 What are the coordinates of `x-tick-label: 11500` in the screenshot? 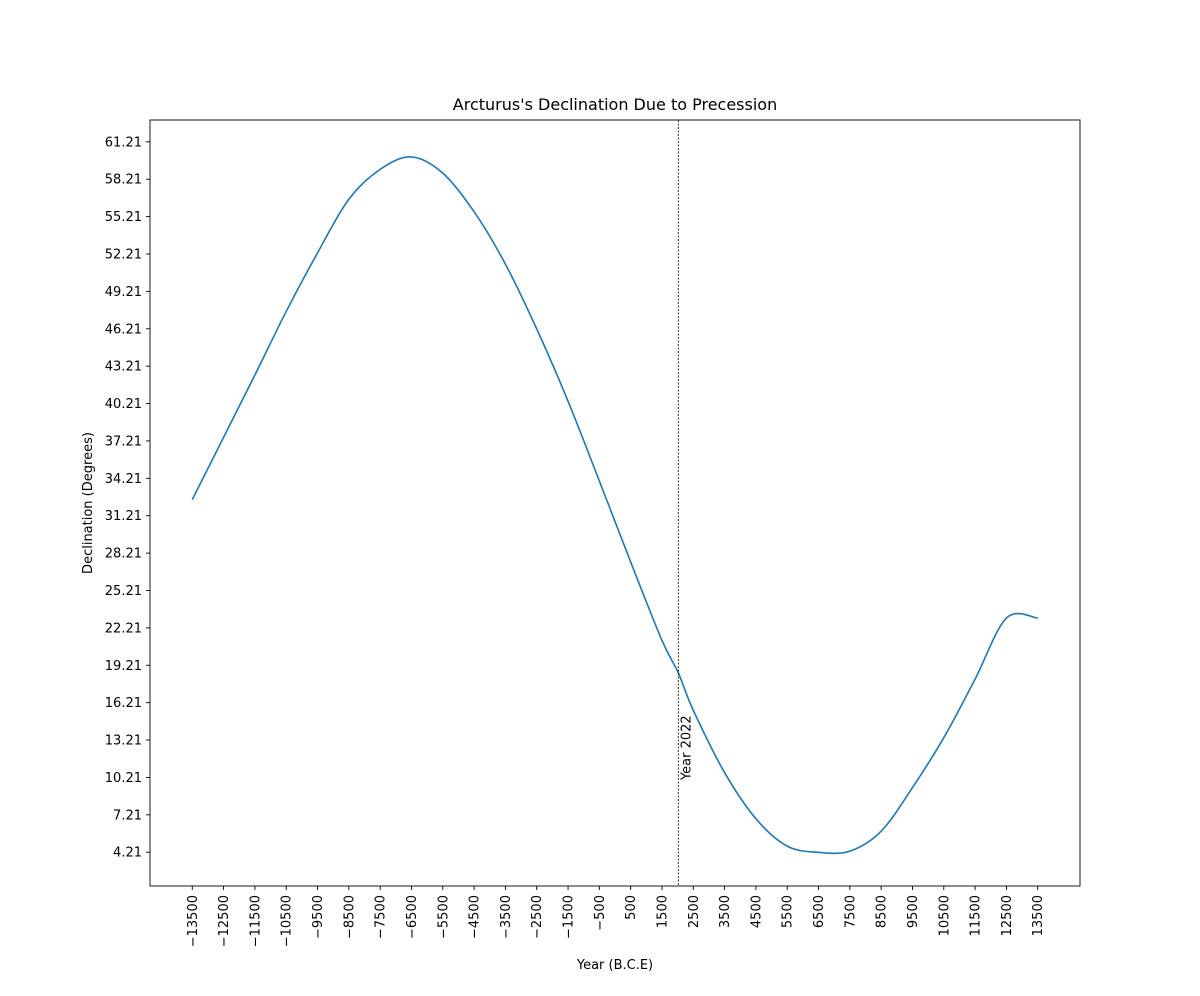 It's located at (976, 915).